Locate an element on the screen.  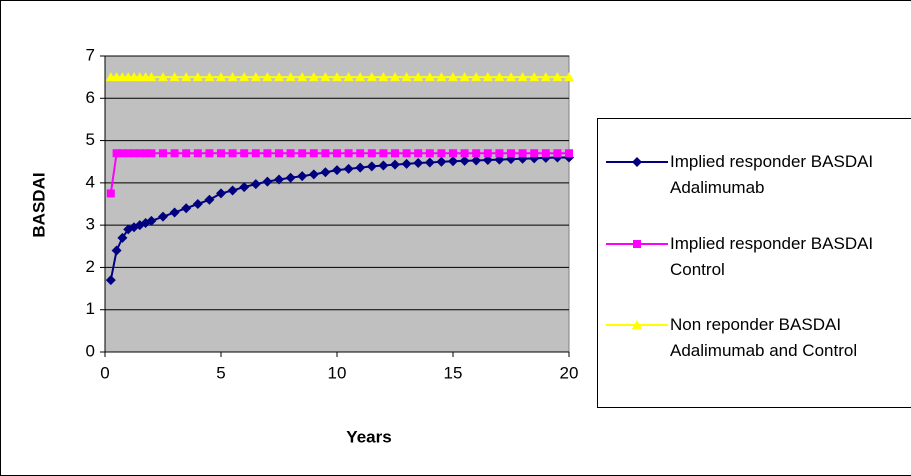
legend-label: Implied responder BASDAI Adalimumab is located at coordinates (772, 174).